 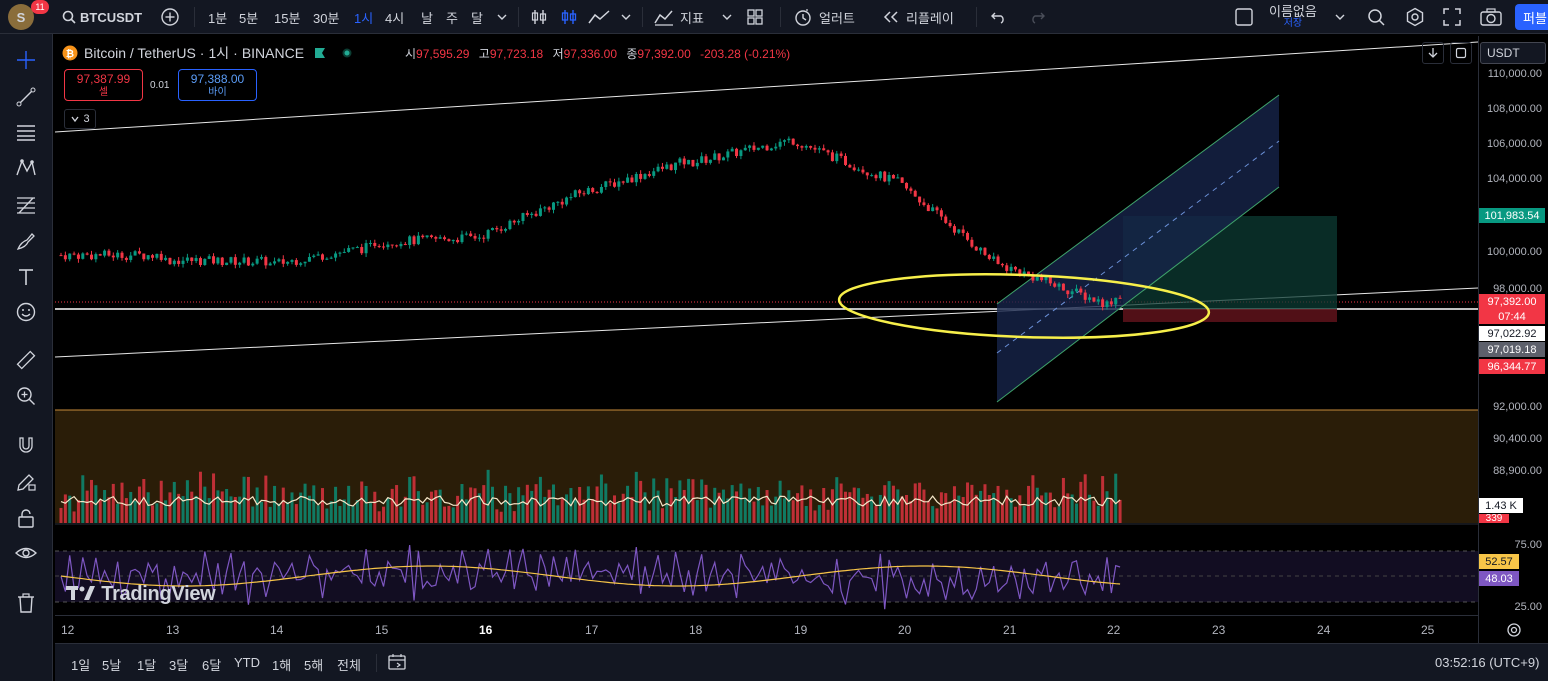 What do you see at coordinates (218, 18) in the screenshot?
I see `interval-1m: 1분` at bounding box center [218, 18].